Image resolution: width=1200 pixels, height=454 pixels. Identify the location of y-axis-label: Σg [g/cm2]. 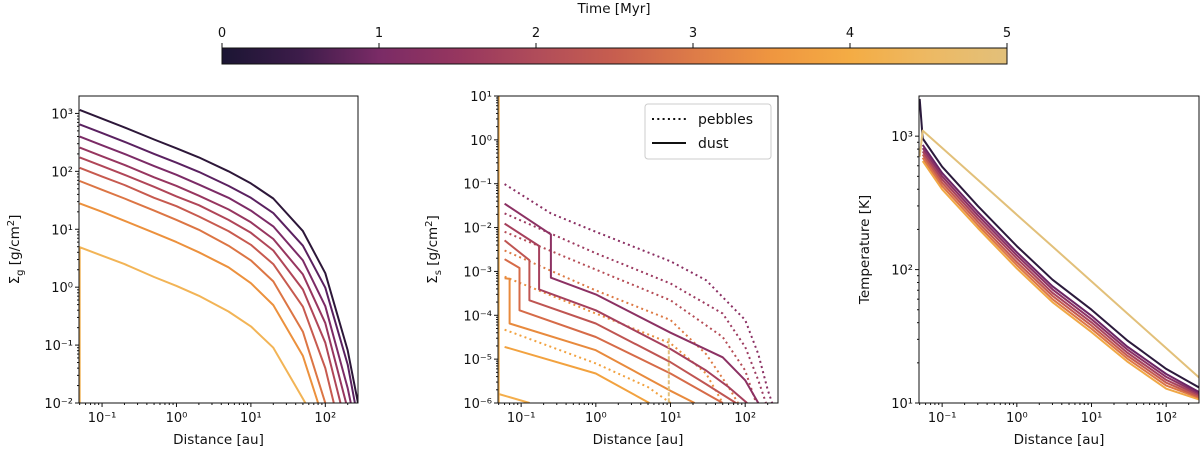
(16, 250).